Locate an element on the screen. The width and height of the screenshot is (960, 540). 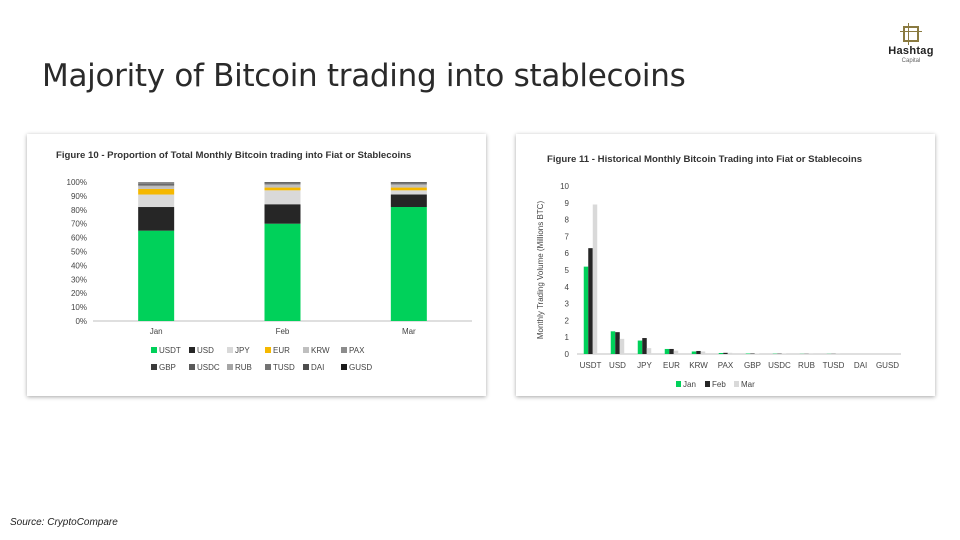
legend-swatch-pax is located at coordinates (344, 350).